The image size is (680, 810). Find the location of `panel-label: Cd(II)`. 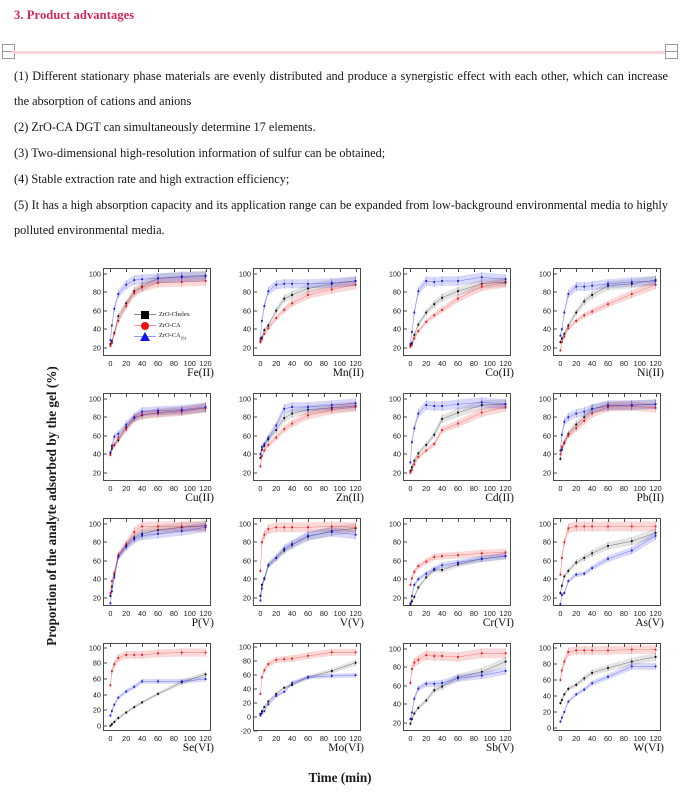

panel-label: Cd(II) is located at coordinates (499, 498).